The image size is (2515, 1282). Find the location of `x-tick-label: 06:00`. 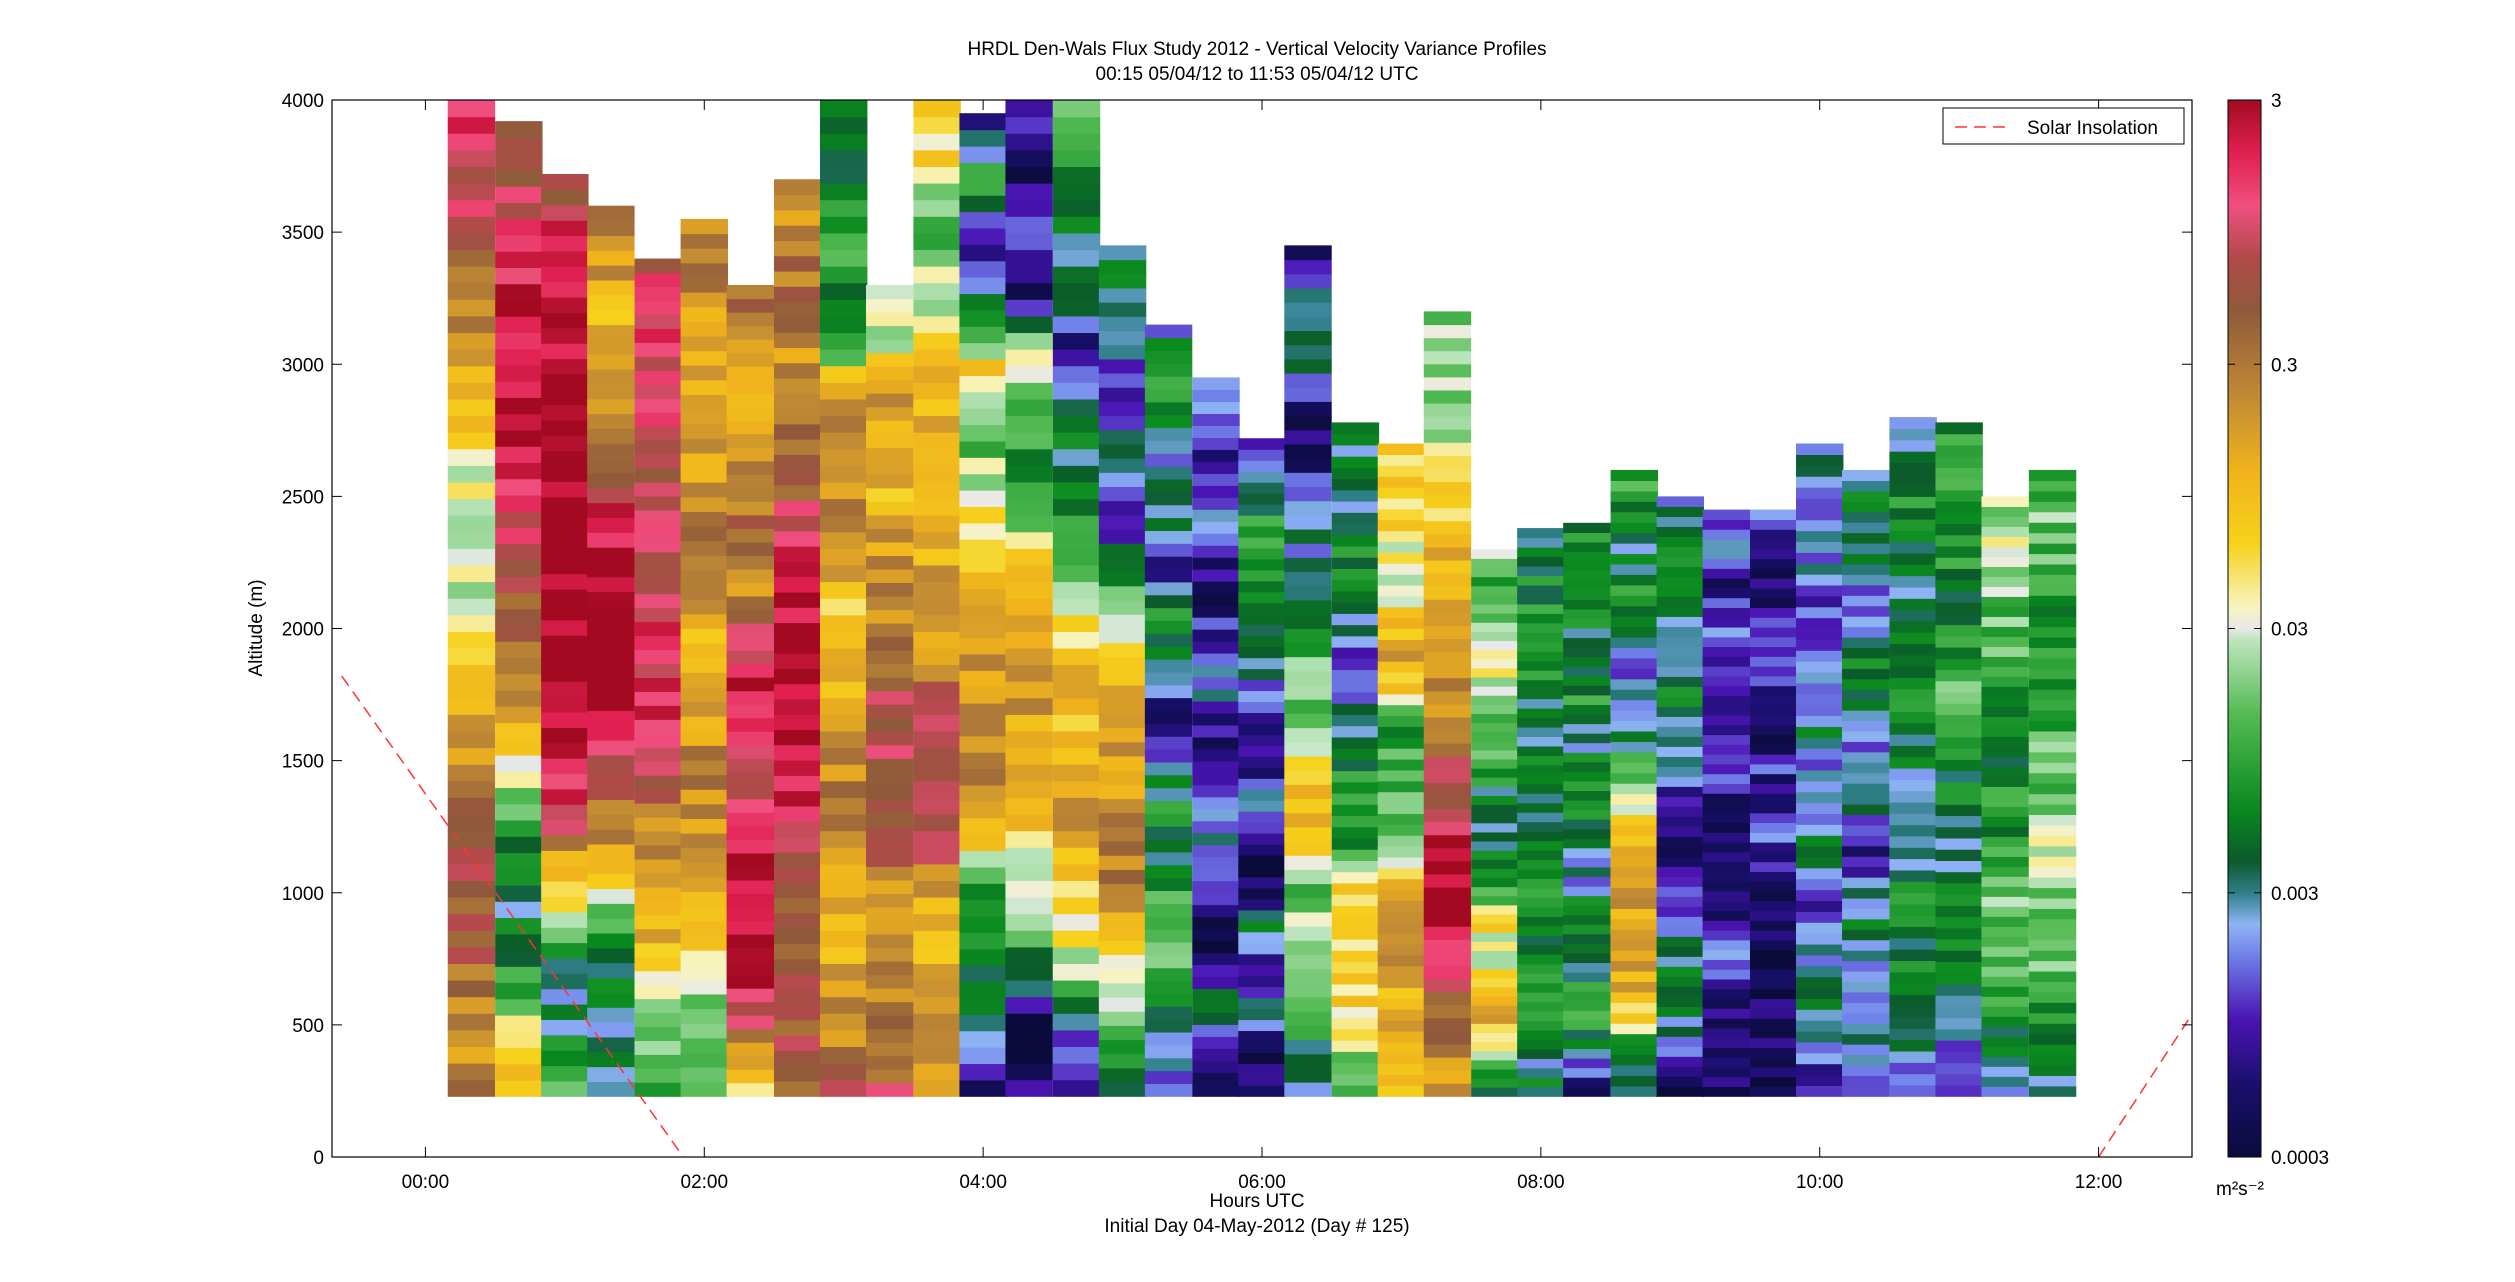

x-tick-label: 06:00 is located at coordinates (1262, 1182).